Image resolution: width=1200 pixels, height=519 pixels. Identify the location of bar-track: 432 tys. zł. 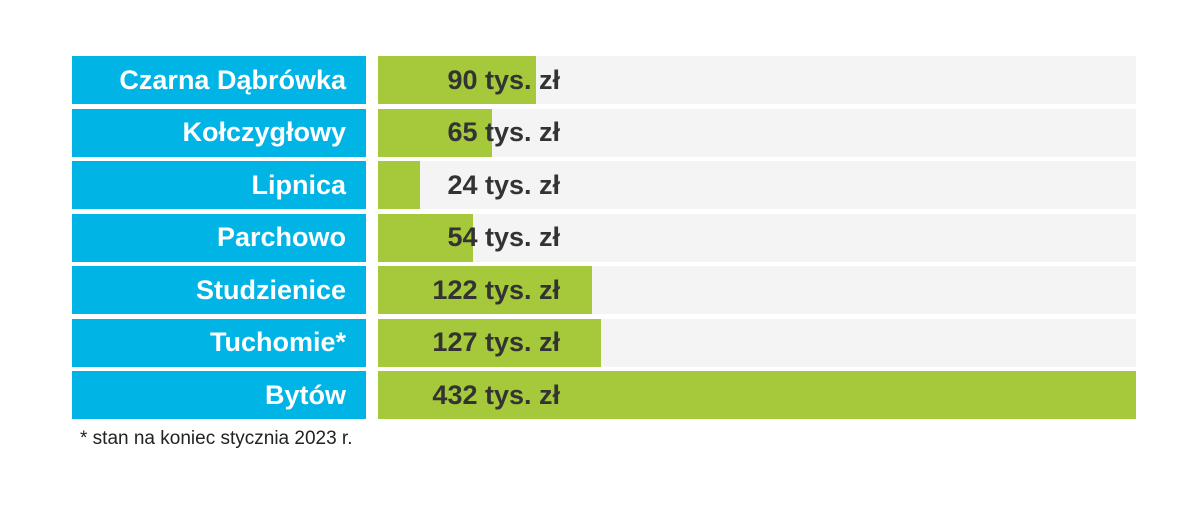
(757, 395).